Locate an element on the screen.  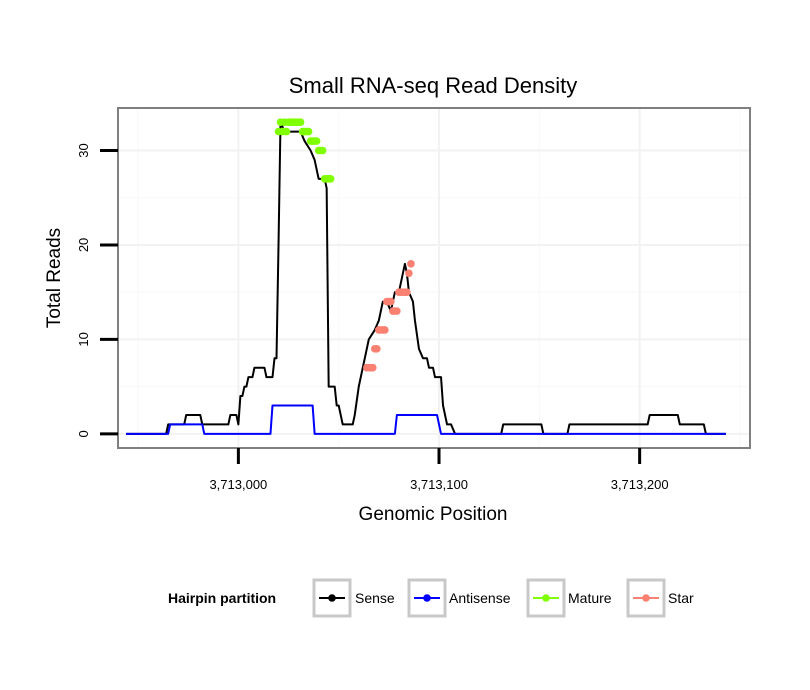
legend-label: Sense is located at coordinates (375, 598).